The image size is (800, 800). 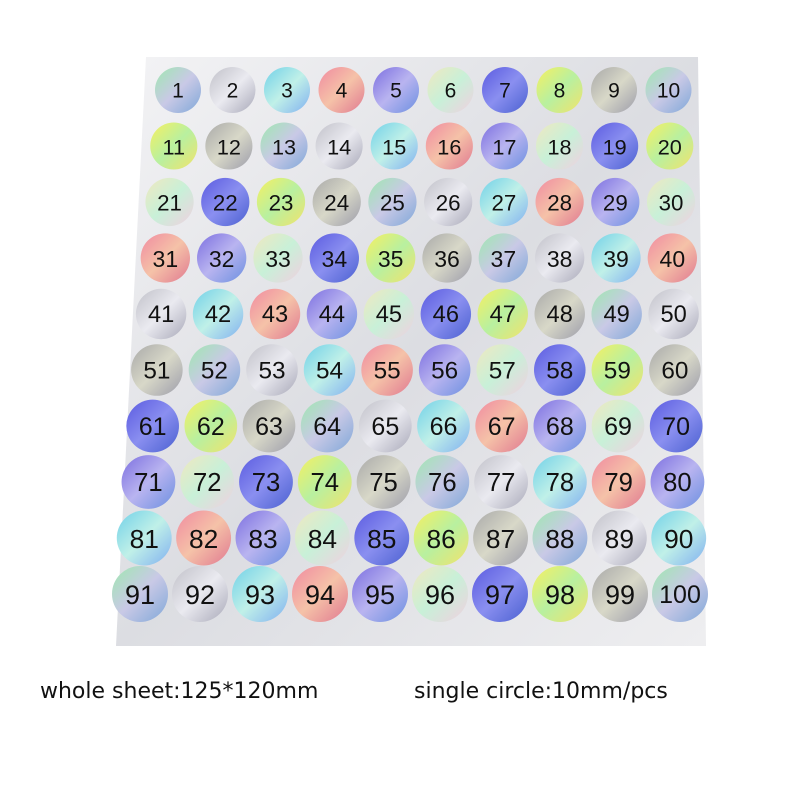 I want to click on sticker-number: 37, so click(x=504, y=259).